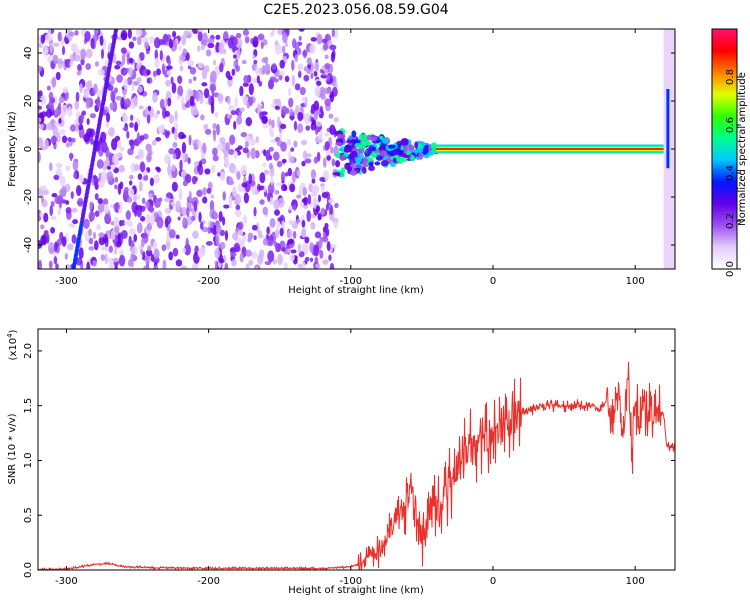 The image size is (750, 600). What do you see at coordinates (28, 53) in the screenshot?
I see `y-tick-label: 40` at bounding box center [28, 53].